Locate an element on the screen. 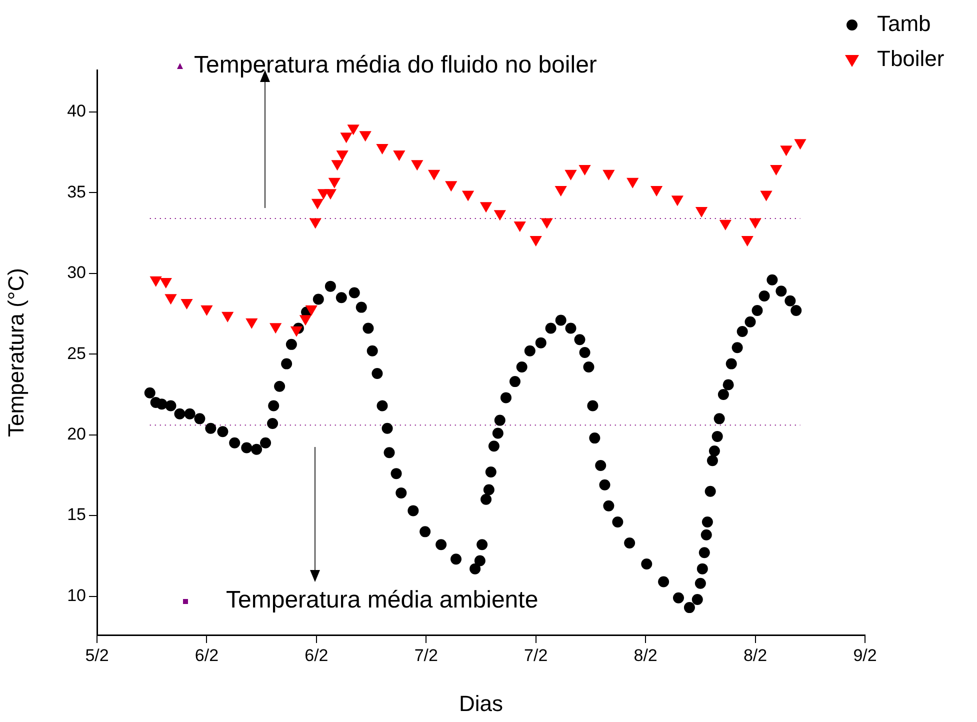 This screenshot has width=977, height=722. y-tick-label: 15 is located at coordinates (76, 514).